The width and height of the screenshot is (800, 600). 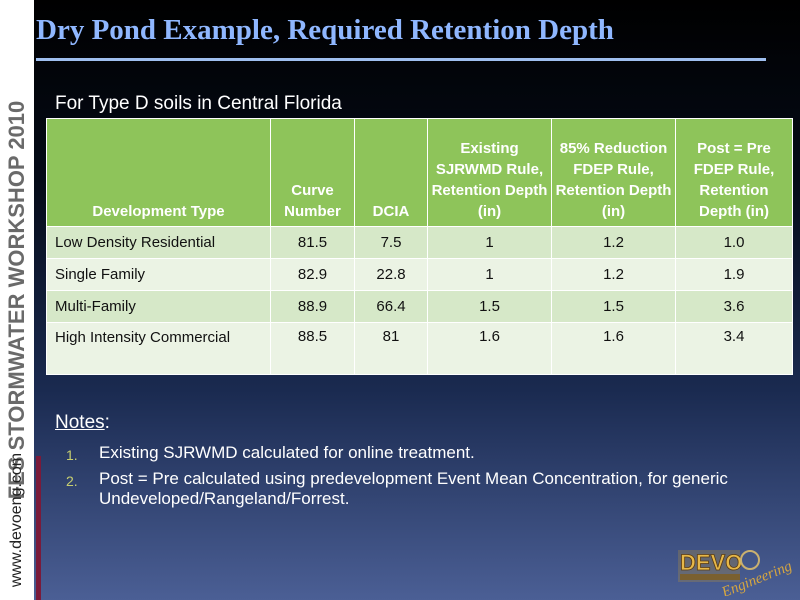 What do you see at coordinates (734, 274) in the screenshot?
I see `cell-post-pre: 1.9` at bounding box center [734, 274].